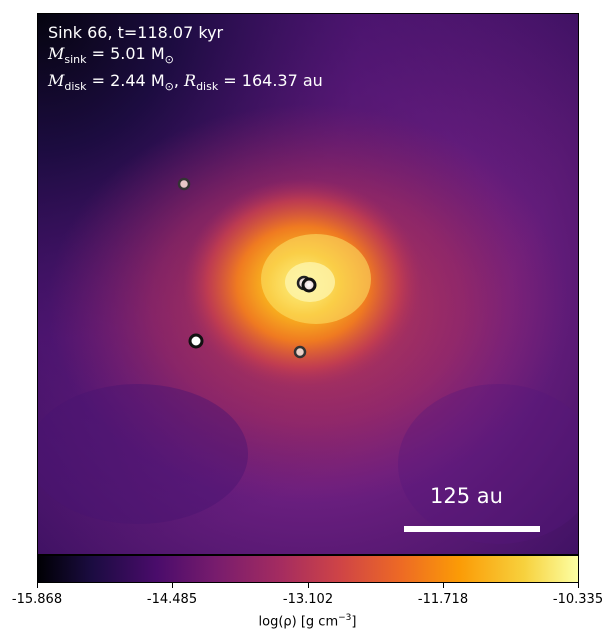 Image resolution: width=615 pixels, height=644 pixels. Describe the element at coordinates (270, 81) in the screenshot. I see `disk-radius-value: = 164.37 au` at that location.